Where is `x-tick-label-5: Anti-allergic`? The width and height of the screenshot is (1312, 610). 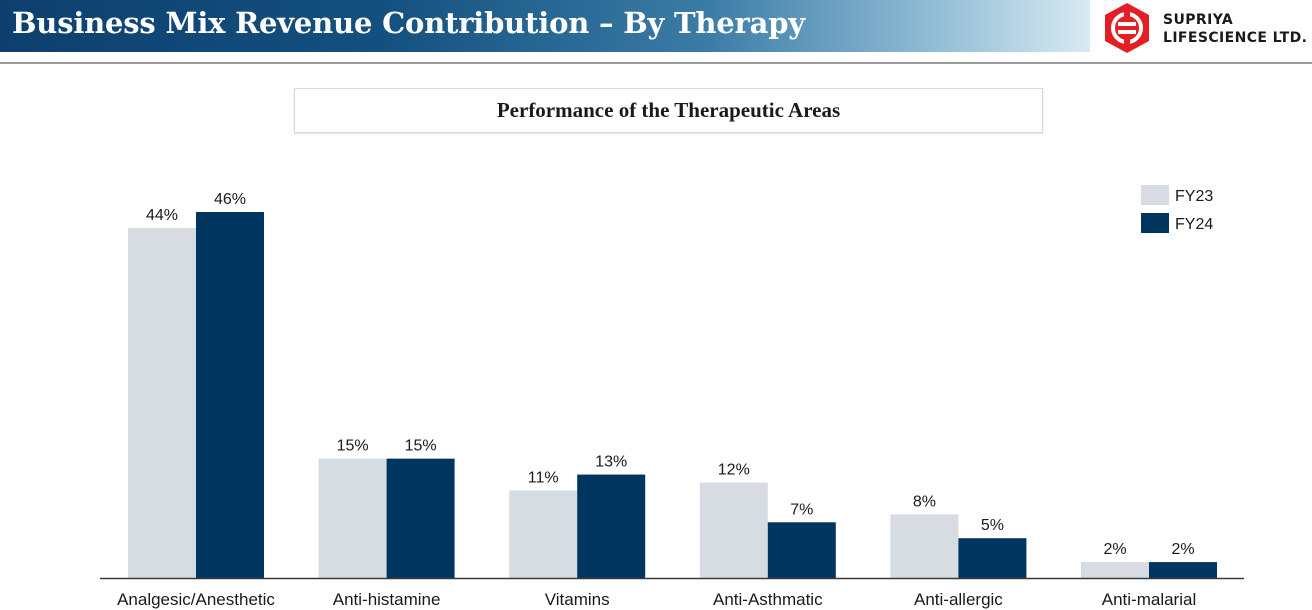 x-tick-label-5: Anti-allergic is located at coordinates (958, 599).